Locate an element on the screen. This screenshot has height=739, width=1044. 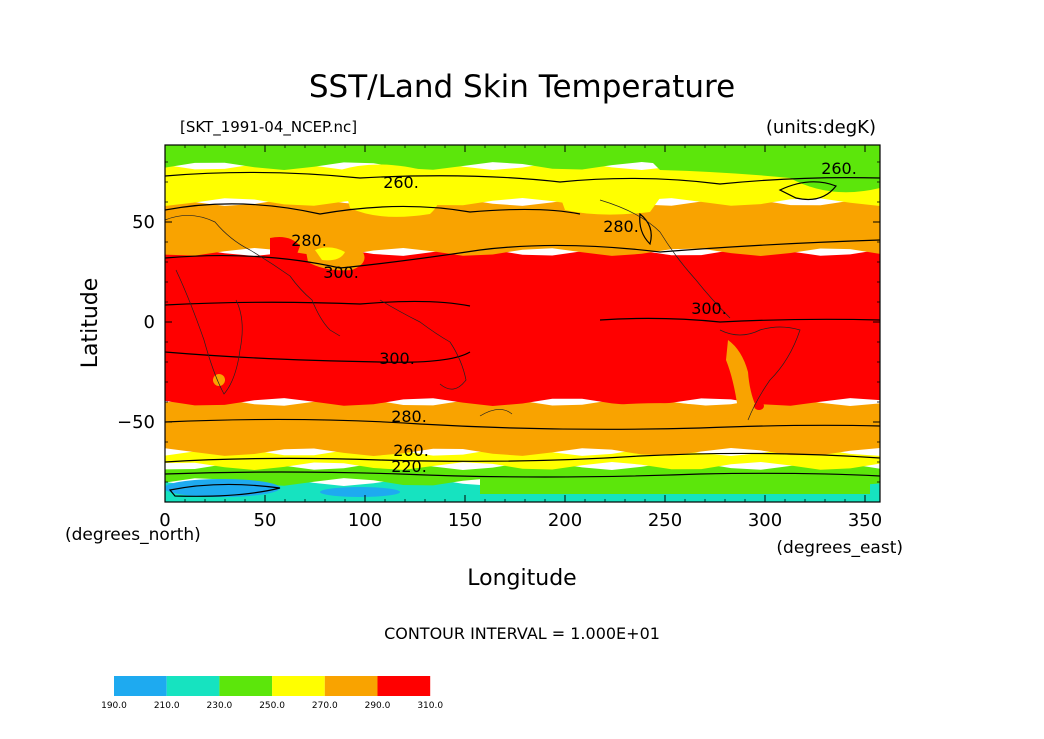
asia-cold-region is located at coordinates (295, 182).